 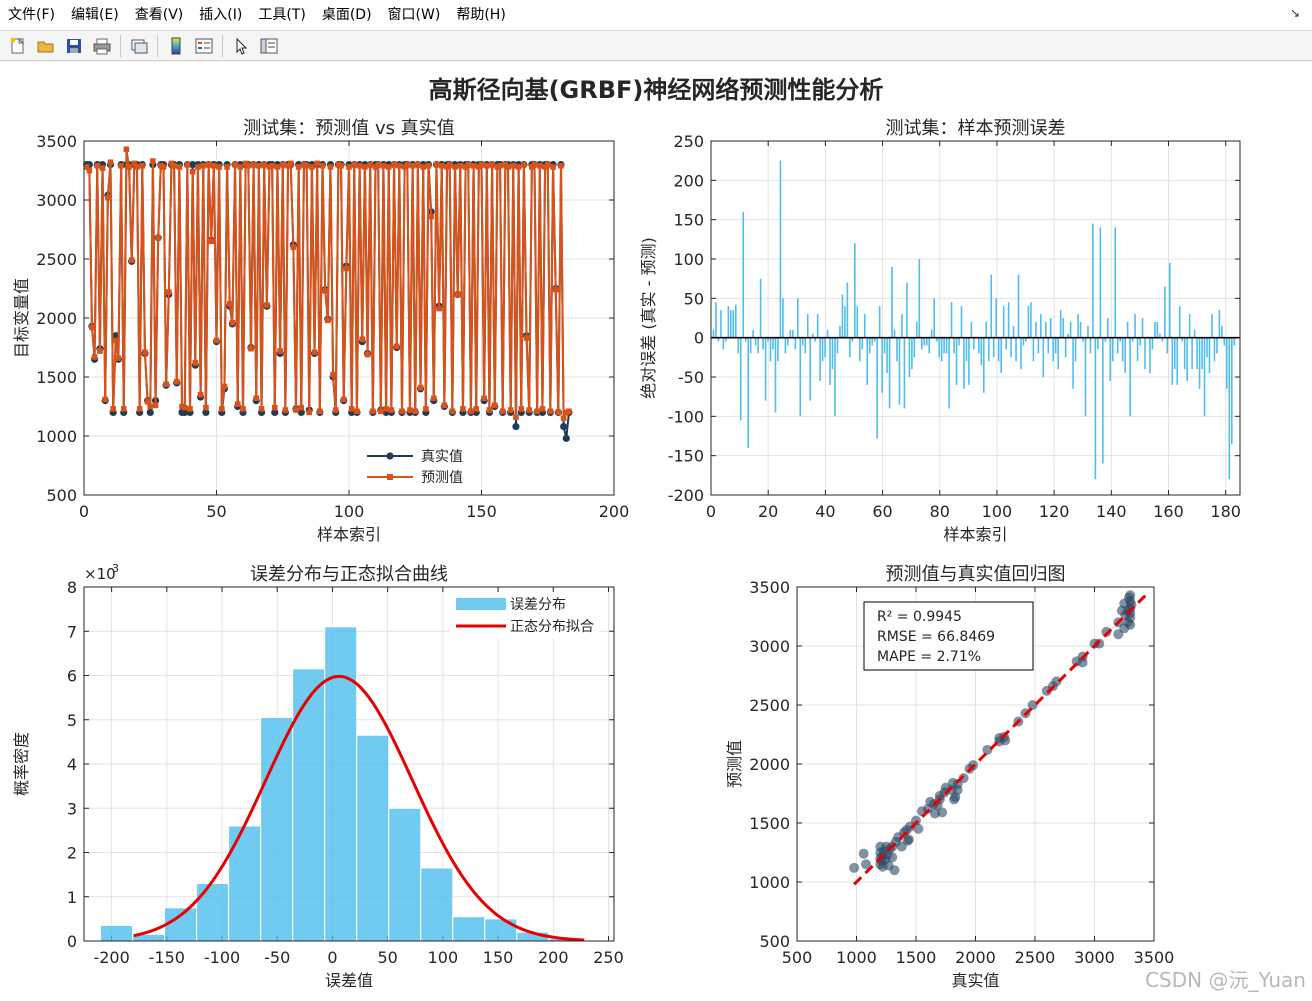 What do you see at coordinates (481, 15) in the screenshot?
I see `menu-help: 帮助(H)` at bounding box center [481, 15].